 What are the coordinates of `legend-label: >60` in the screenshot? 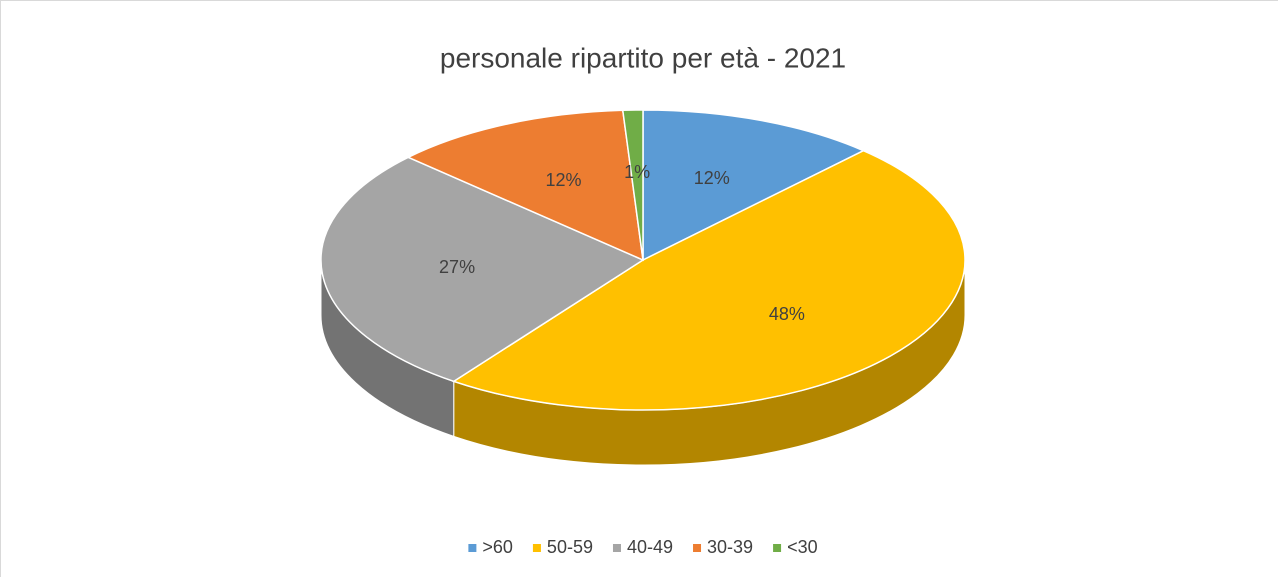 It's located at (497, 547).